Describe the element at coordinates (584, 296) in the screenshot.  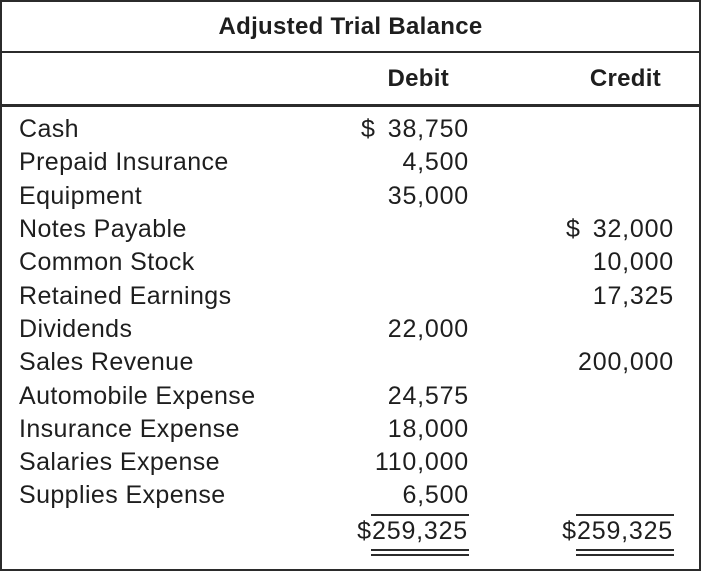
I see `credit-amount-cell: 17,325` at that location.